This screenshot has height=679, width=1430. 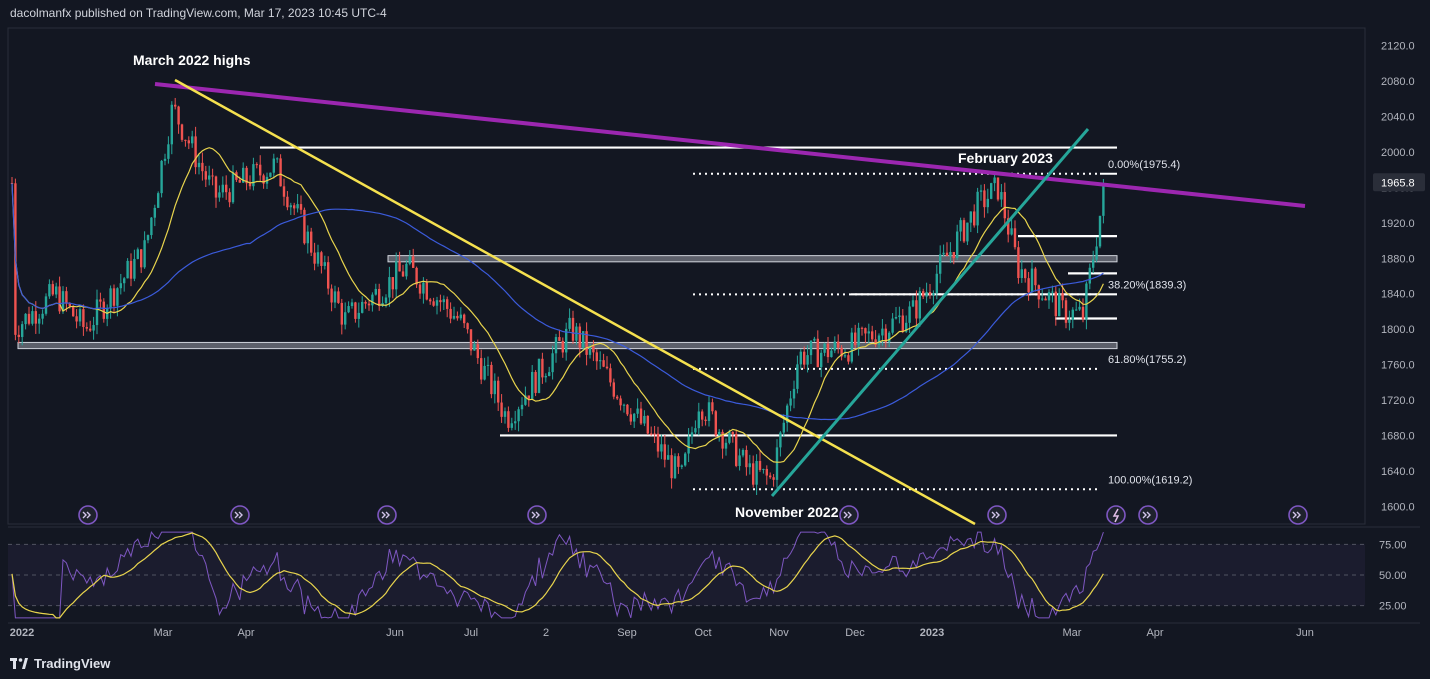 I want to click on last-price-badge, so click(x=1399, y=182).